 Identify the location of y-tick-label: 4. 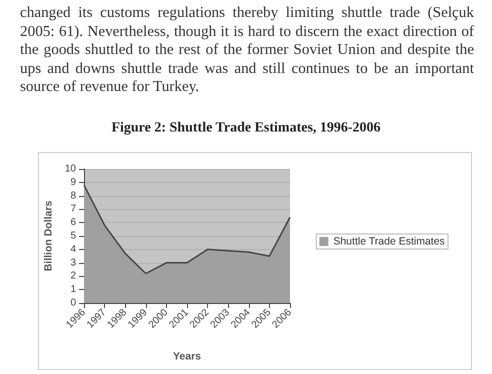
(73, 249).